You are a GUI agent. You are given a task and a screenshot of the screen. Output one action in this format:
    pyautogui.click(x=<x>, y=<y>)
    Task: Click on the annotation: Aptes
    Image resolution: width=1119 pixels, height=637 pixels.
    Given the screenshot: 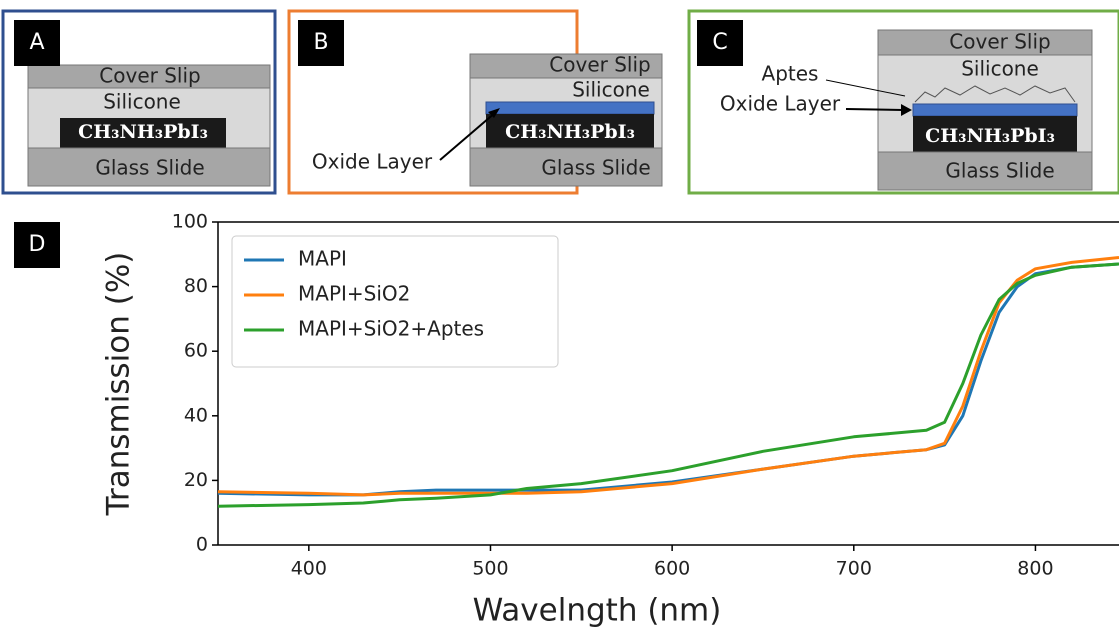 What is the action you would take?
    pyautogui.click(x=790, y=74)
    